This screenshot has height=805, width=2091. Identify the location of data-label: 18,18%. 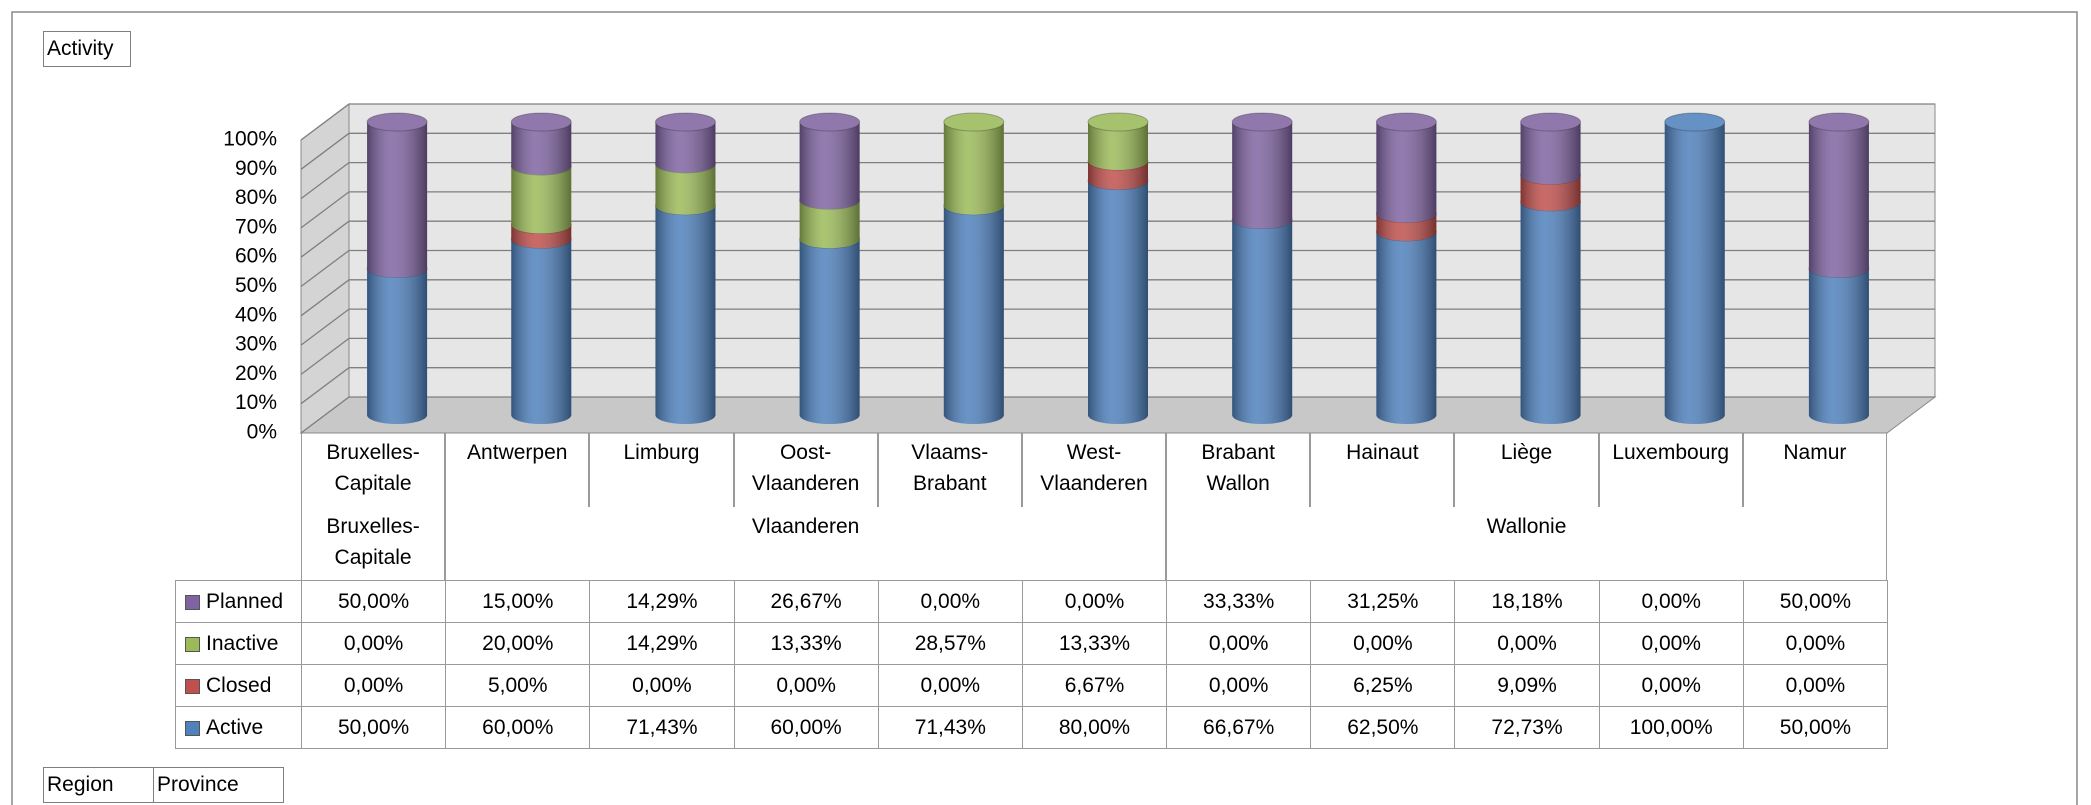
(1527, 601).